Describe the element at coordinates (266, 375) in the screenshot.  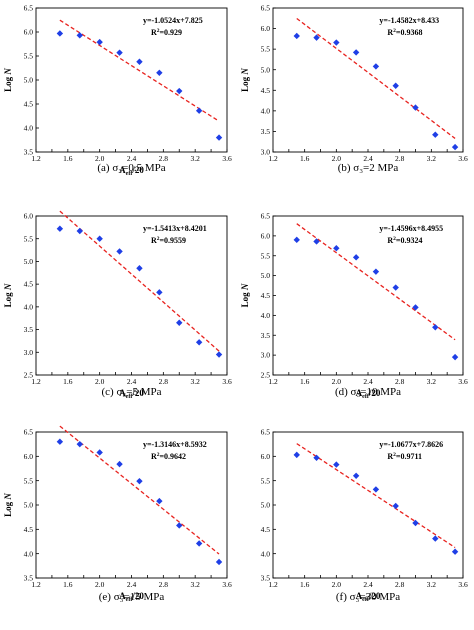
I see `y-tick-label: 2.5` at that location.